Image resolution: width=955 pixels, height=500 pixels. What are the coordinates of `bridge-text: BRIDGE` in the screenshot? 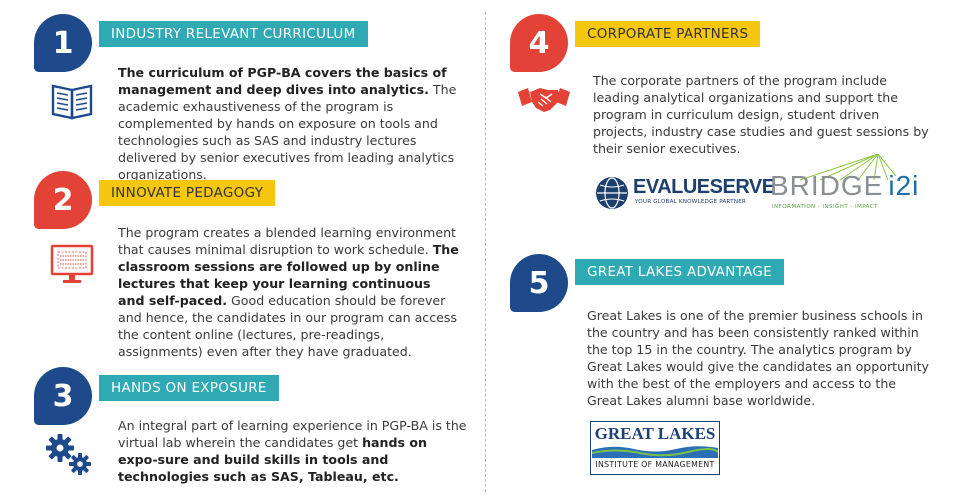 It's located at (827, 185).